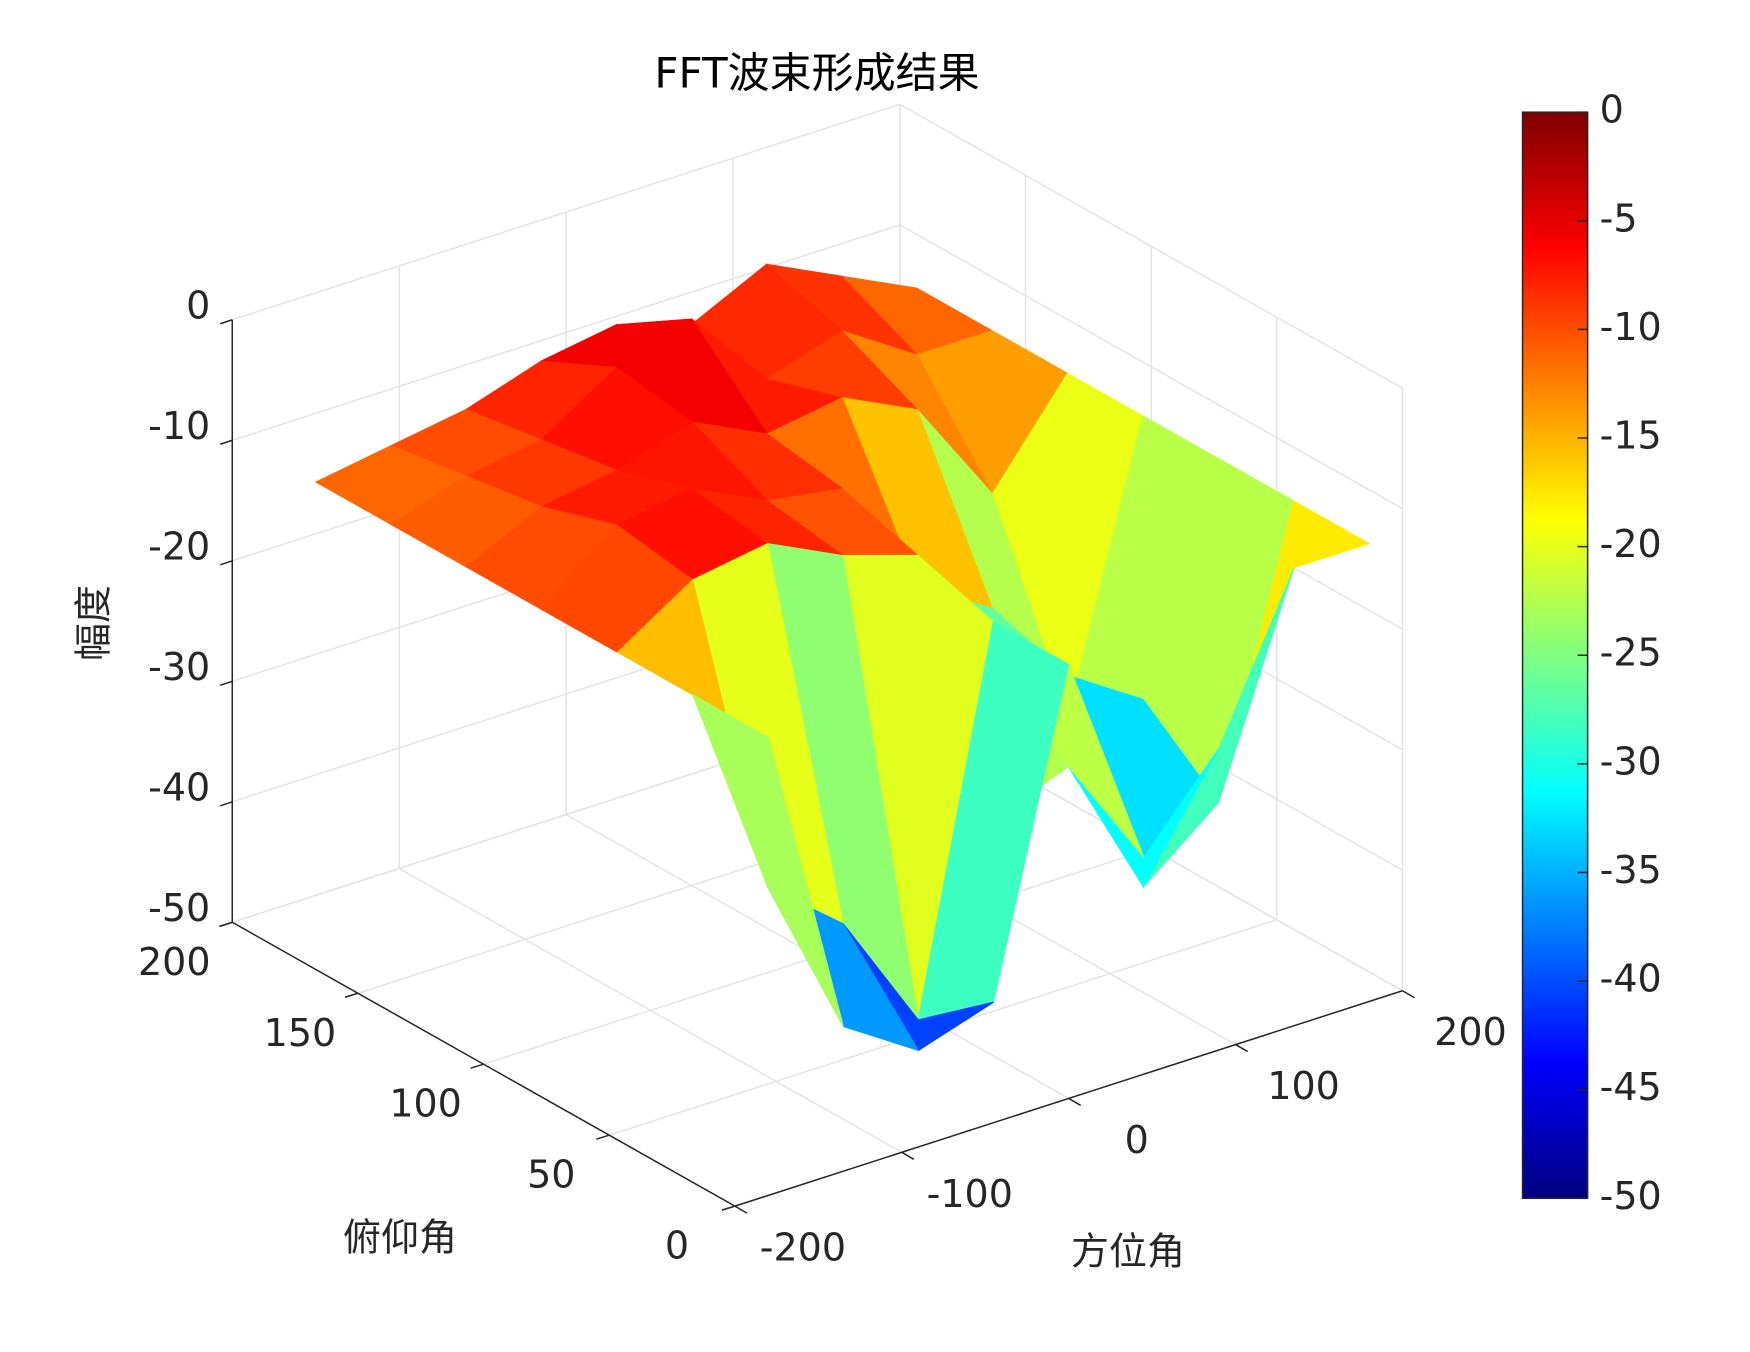  What do you see at coordinates (1631, 1196) in the screenshot?
I see `colorbar-tick-label: -50` at bounding box center [1631, 1196].